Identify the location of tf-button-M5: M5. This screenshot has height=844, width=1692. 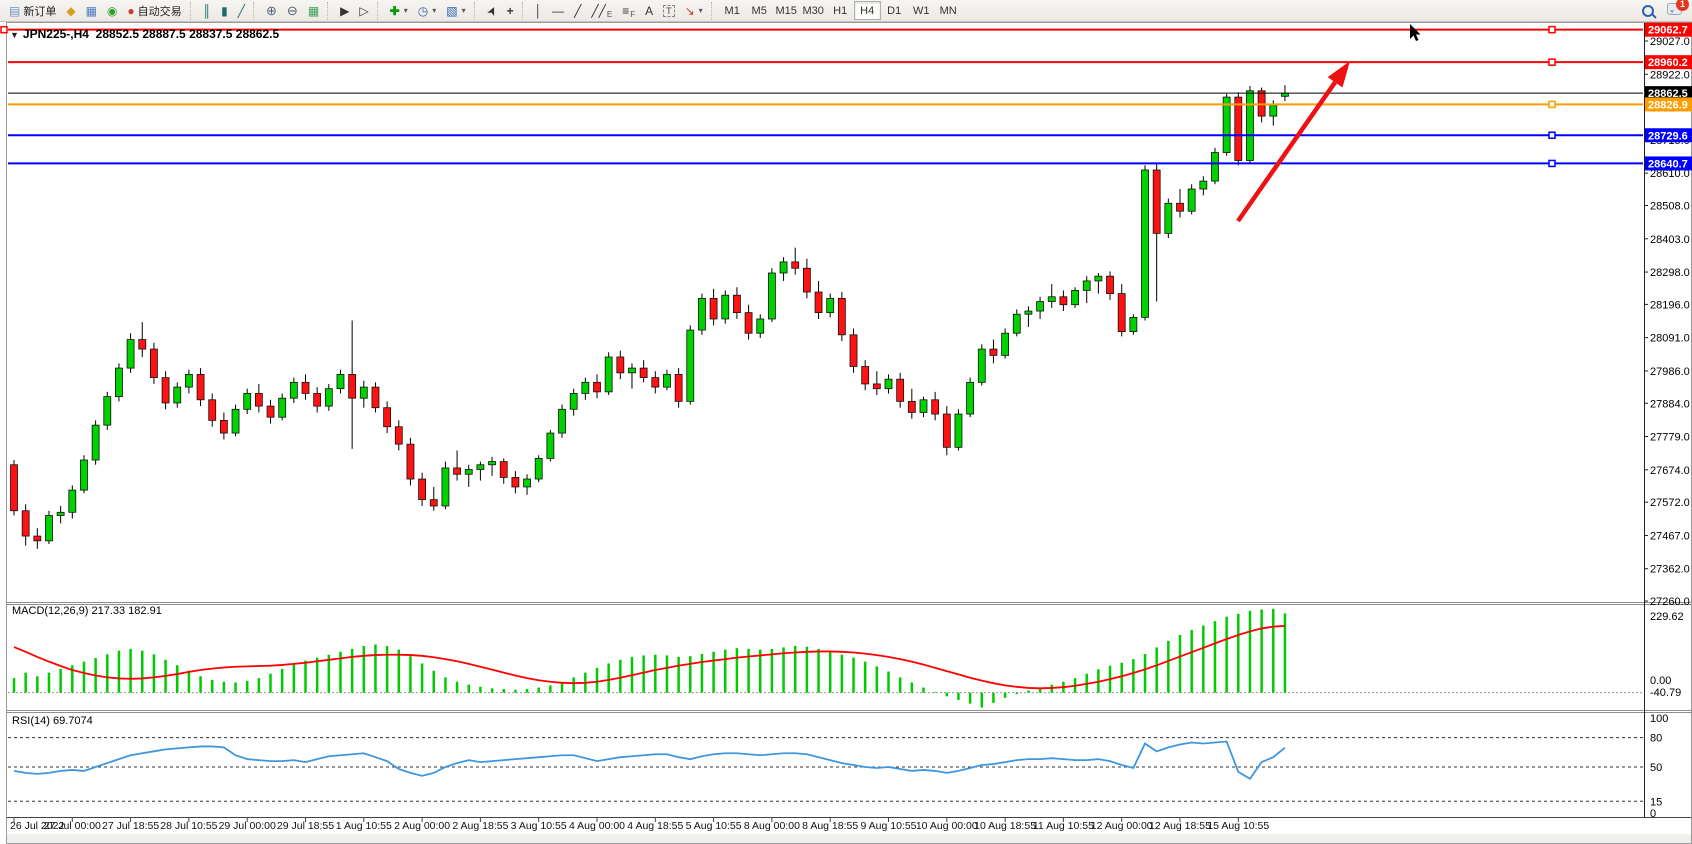
(759, 10).